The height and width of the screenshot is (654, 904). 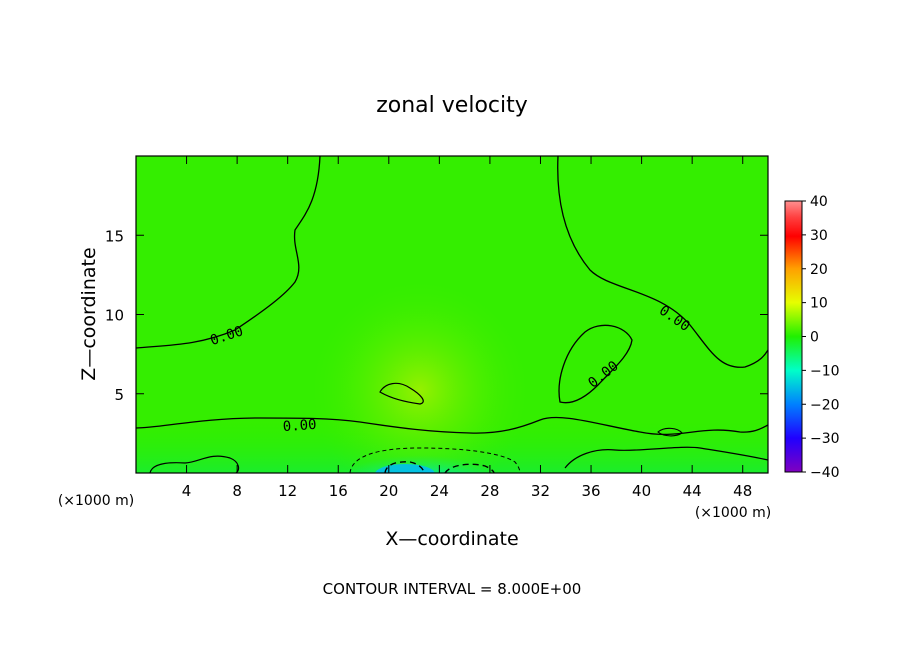 I want to click on contour-line-zero-bottom-right, so click(x=666, y=457).